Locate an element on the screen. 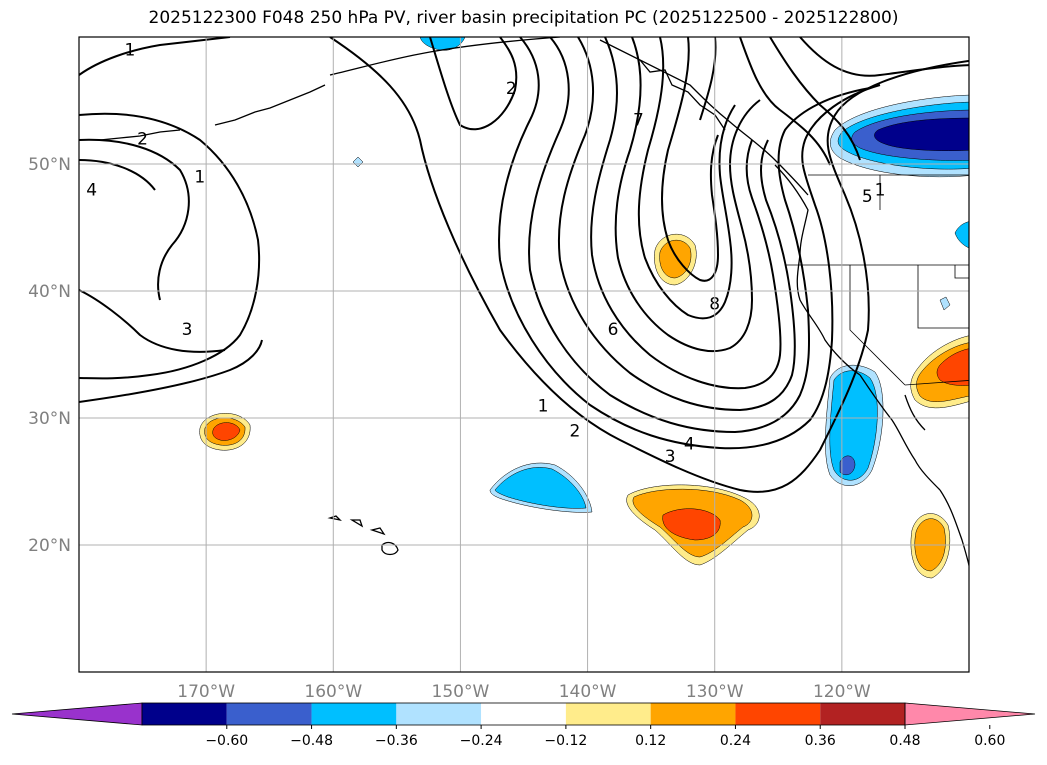 The height and width of the screenshot is (765, 1047). lon-label: 140°W is located at coordinates (588, 692).